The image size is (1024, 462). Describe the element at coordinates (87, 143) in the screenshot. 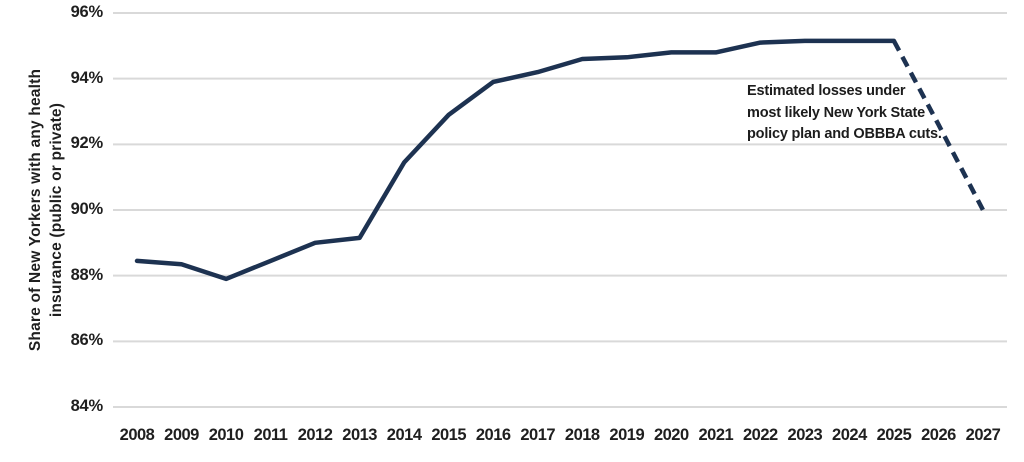

I see `y-tick-label-92: 92%` at that location.